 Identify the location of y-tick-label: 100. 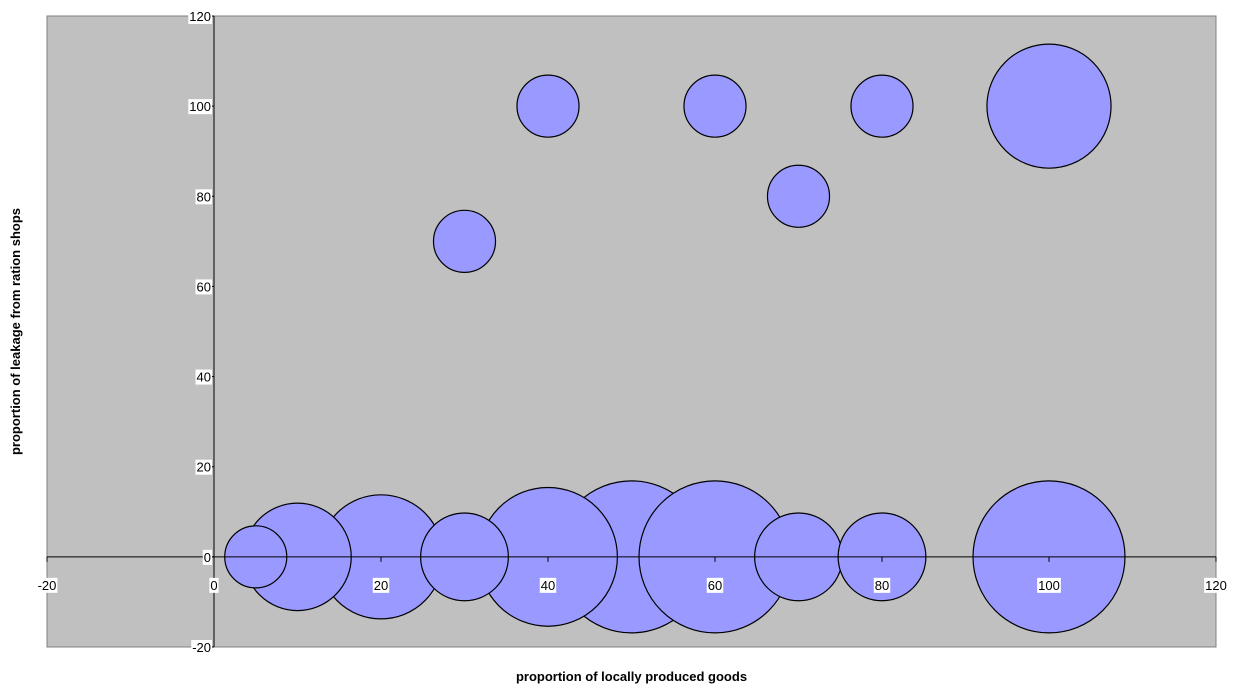
(200, 106).